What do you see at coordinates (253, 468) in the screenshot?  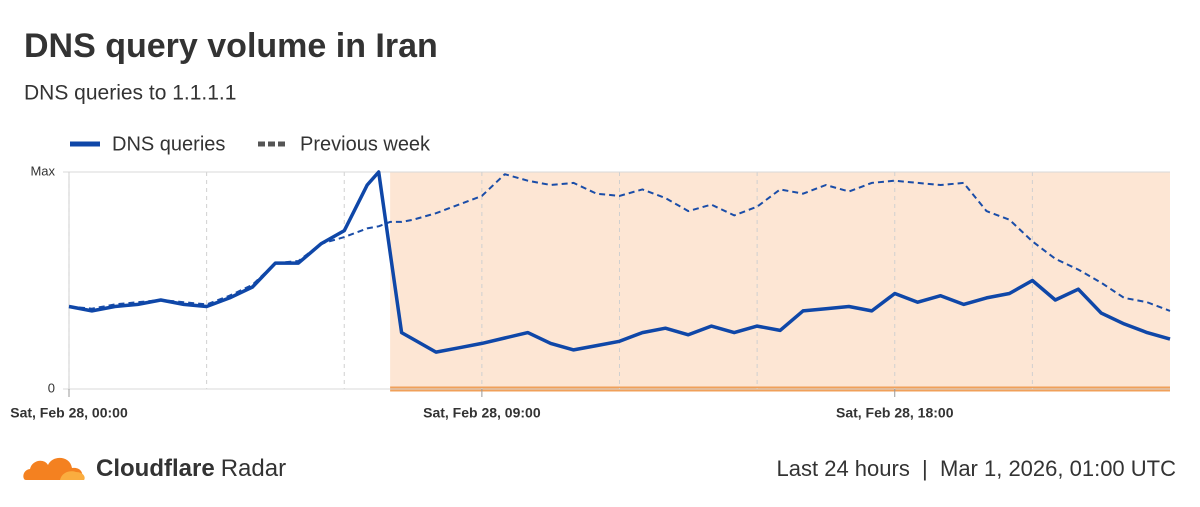 I see `product-name: Radar` at bounding box center [253, 468].